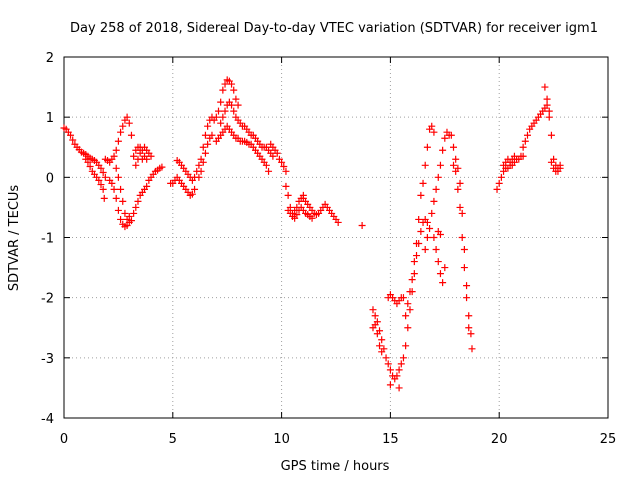 The width and height of the screenshot is (640, 480). I want to click on y-tick-label: -2, so click(47, 299).